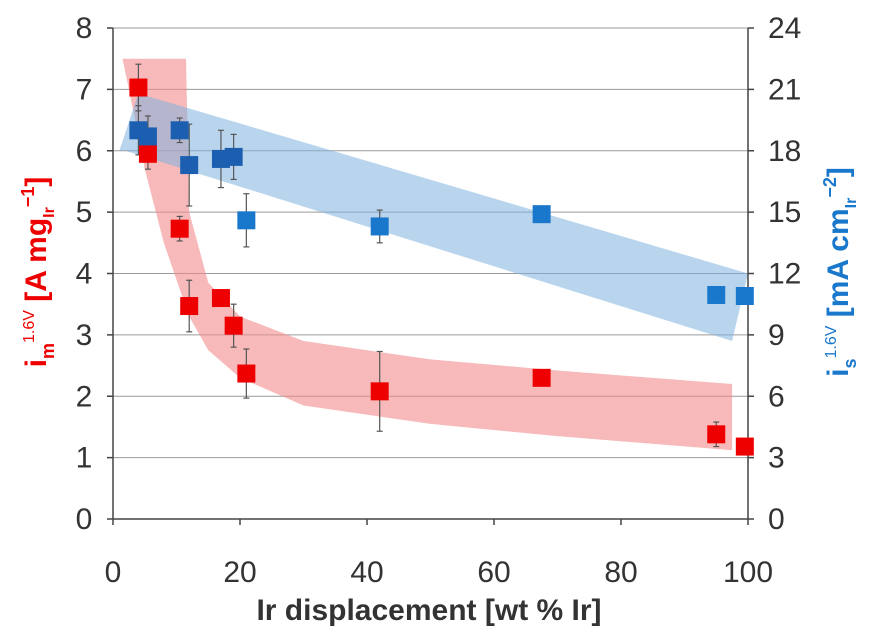 The height and width of the screenshot is (636, 874). What do you see at coordinates (784, 212) in the screenshot?
I see `y-right-tick-label: 15` at bounding box center [784, 212].